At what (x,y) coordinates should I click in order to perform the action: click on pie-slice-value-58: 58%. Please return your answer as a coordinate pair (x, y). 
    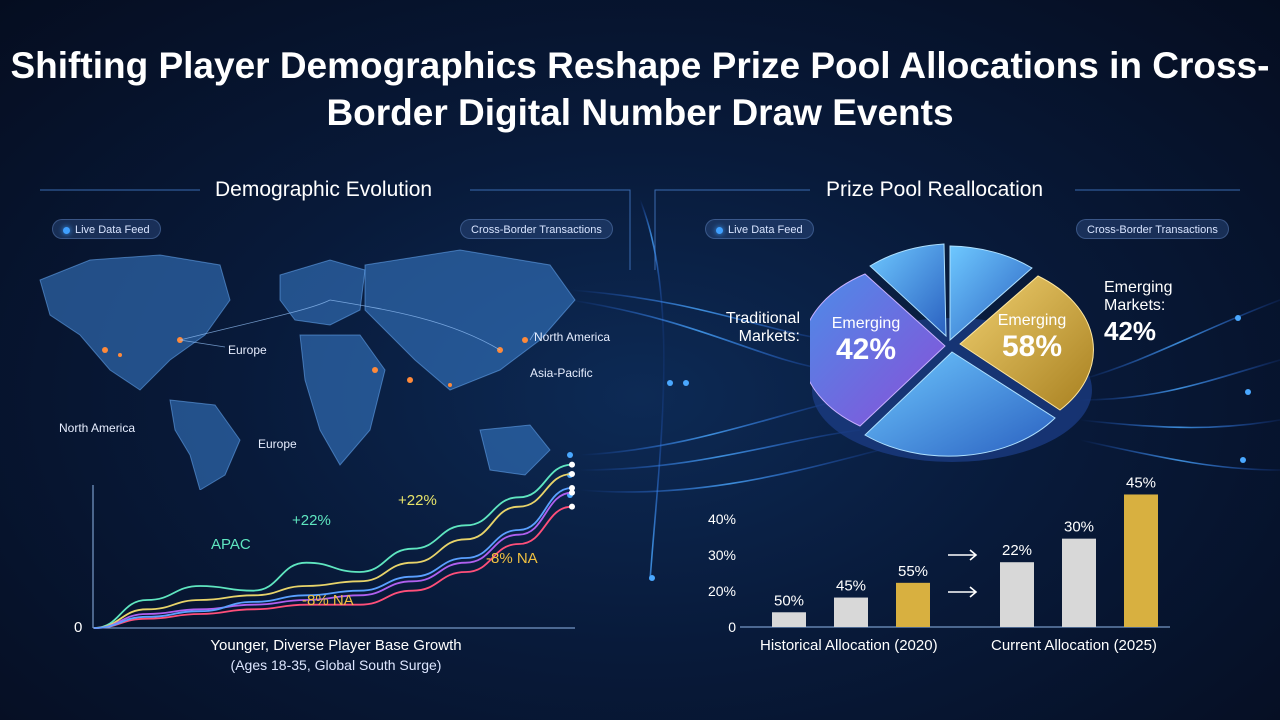
    Looking at the image, I should click on (1032, 346).